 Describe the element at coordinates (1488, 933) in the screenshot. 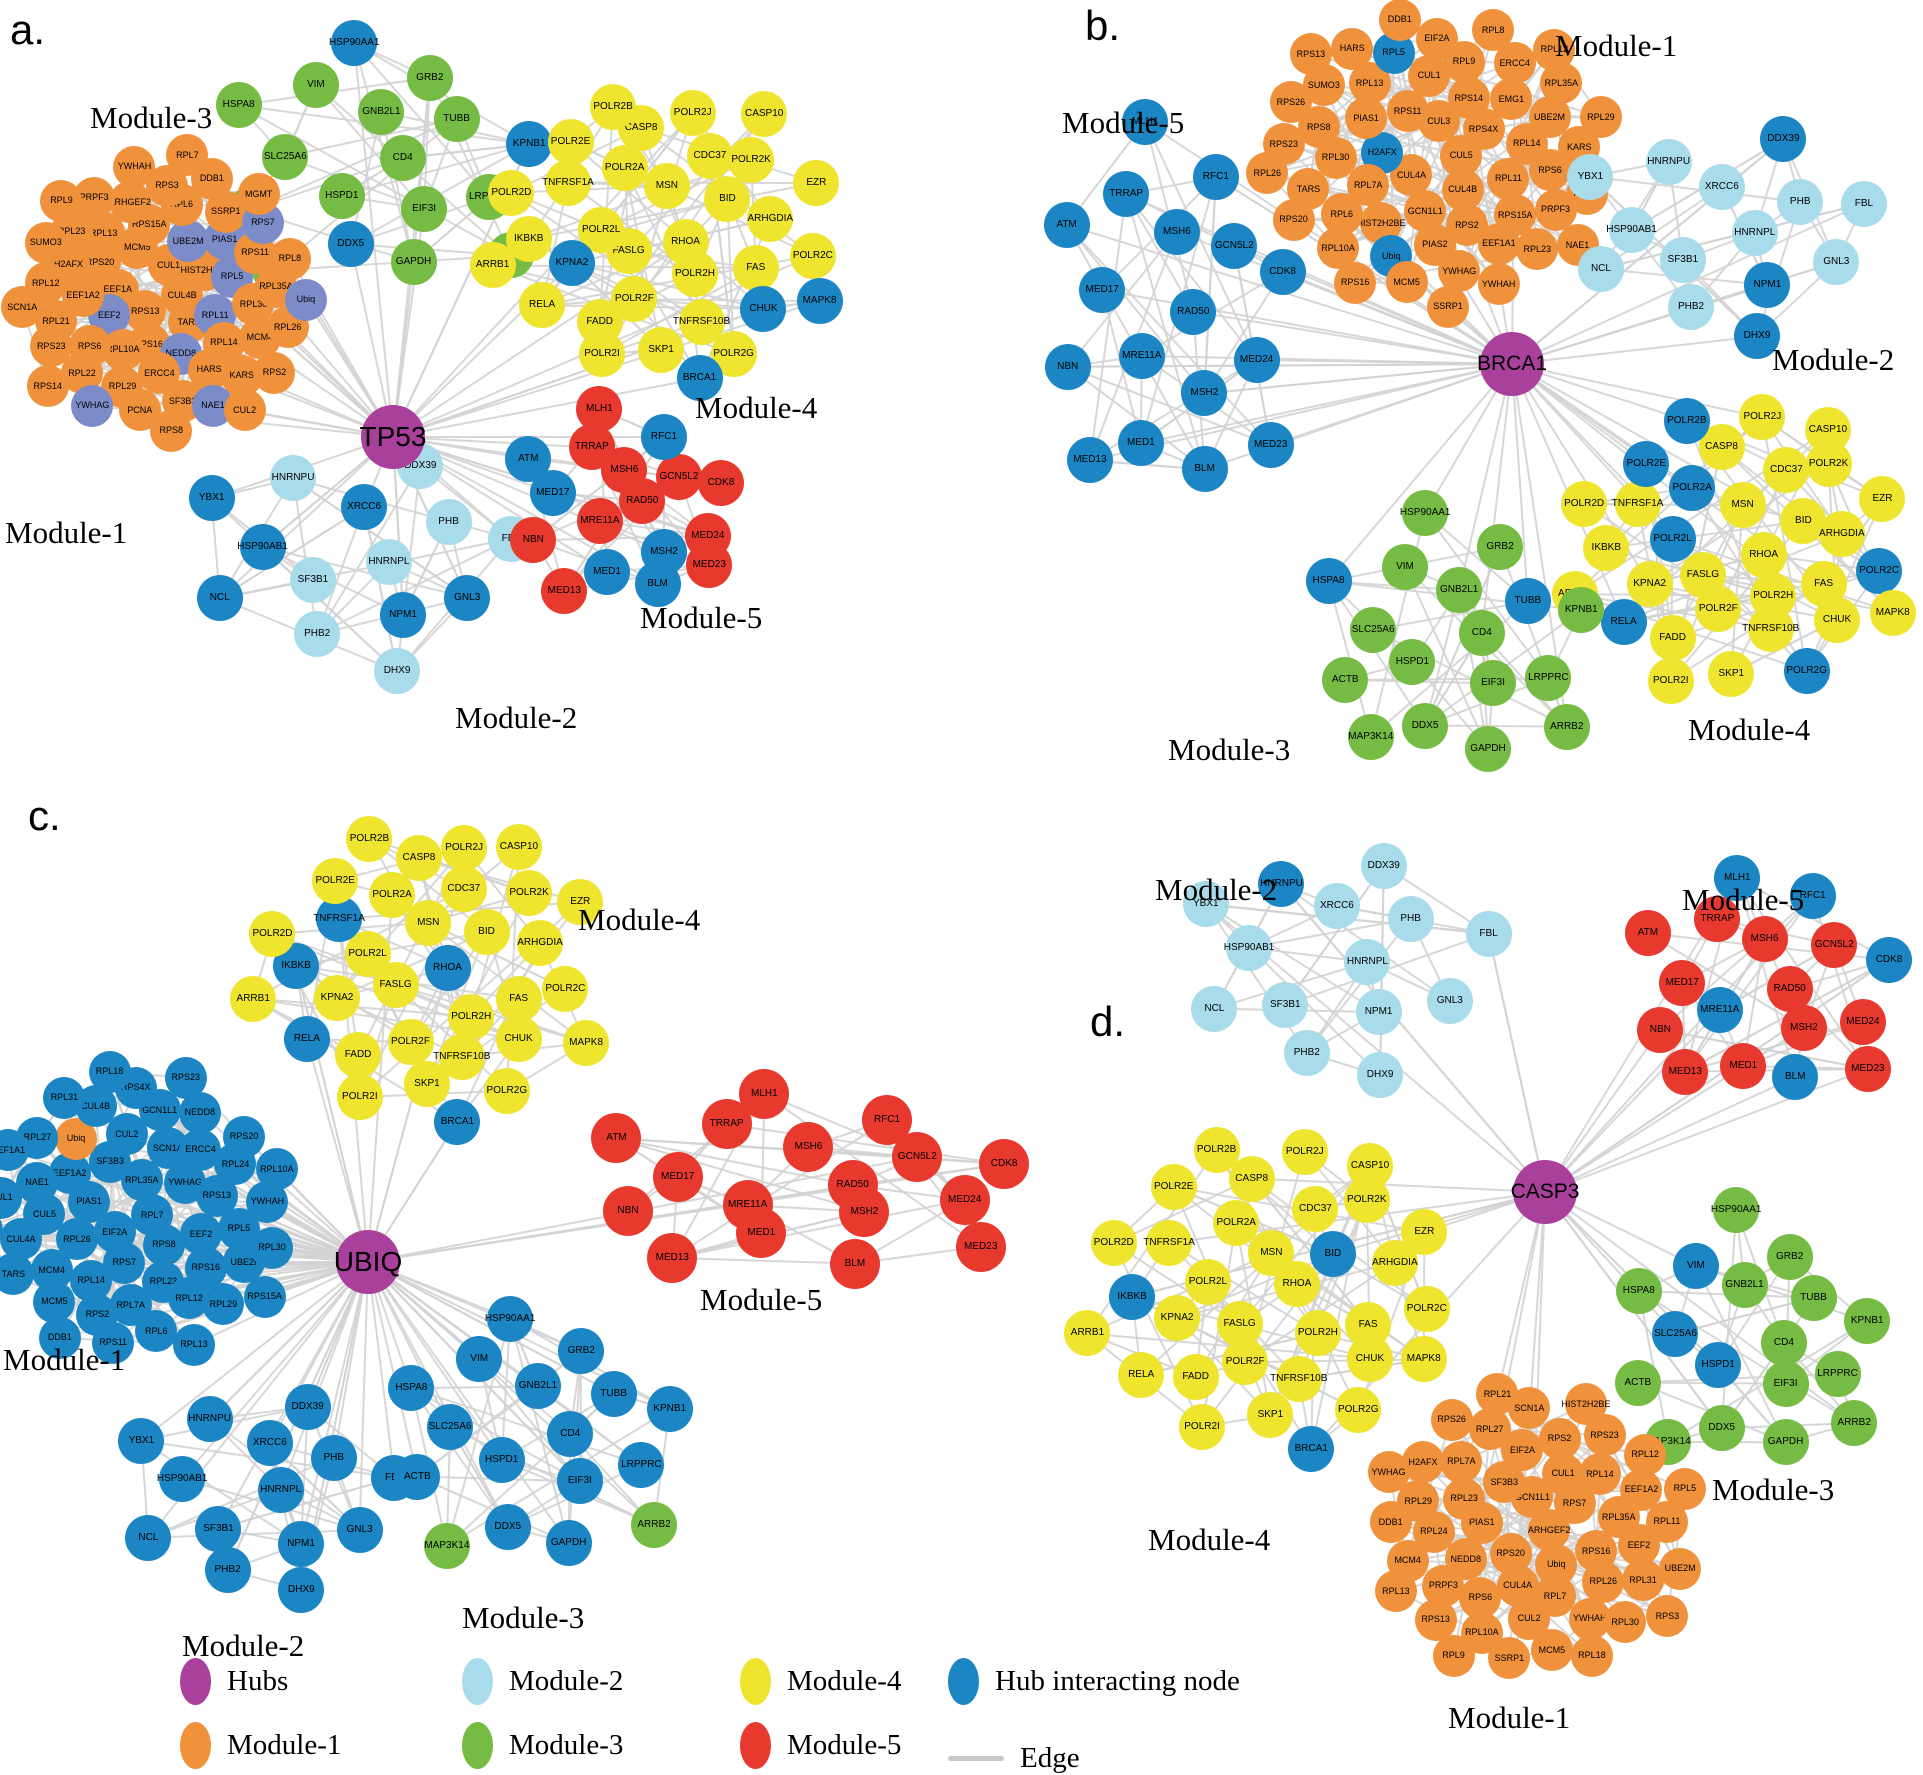

I see `gene-node: FBL` at that location.